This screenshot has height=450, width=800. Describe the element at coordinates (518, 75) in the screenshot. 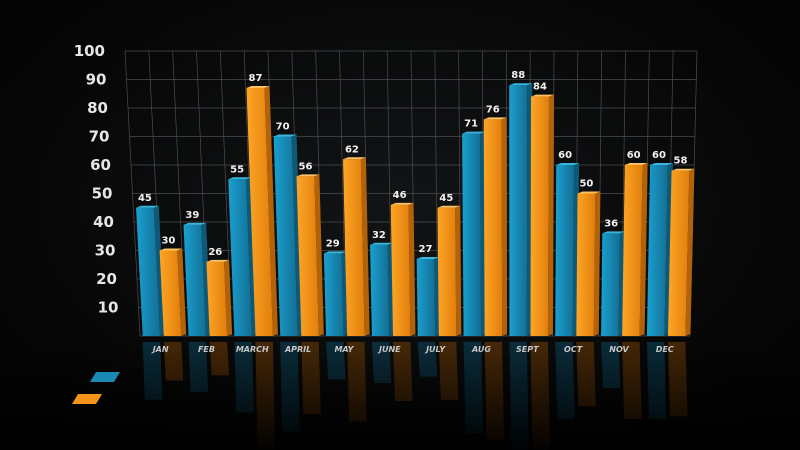

I see `bar-value-label: 88` at that location.